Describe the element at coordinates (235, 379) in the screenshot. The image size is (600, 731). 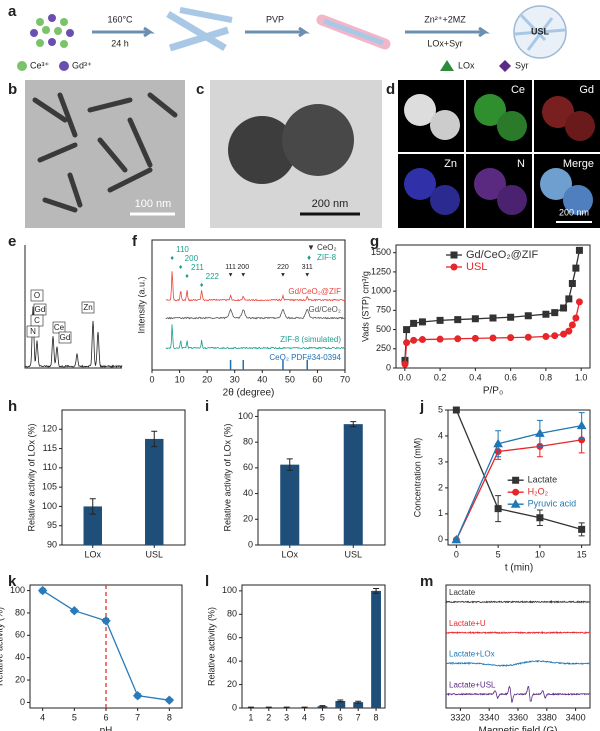
I see `x-tick-label: 30` at that location.